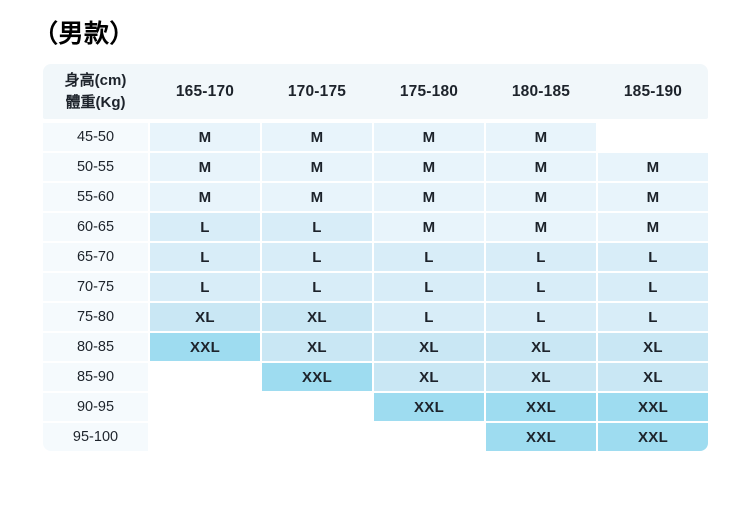 Image resolution: width=750 pixels, height=508 pixels. What do you see at coordinates (95, 317) in the screenshot?
I see `row-label: 75-80` at bounding box center [95, 317].